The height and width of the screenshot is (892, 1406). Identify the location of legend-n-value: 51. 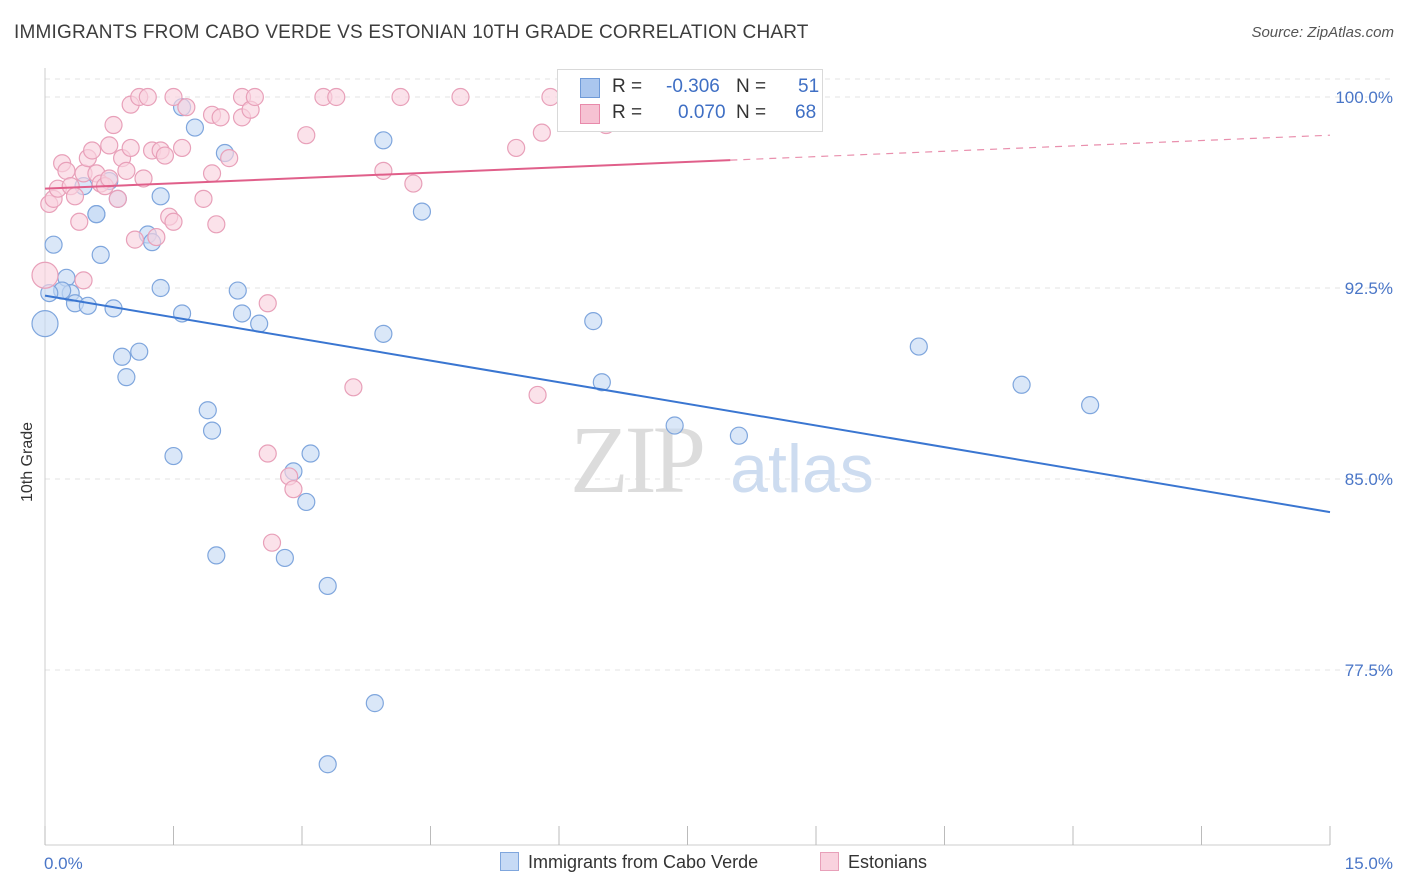
(809, 86).